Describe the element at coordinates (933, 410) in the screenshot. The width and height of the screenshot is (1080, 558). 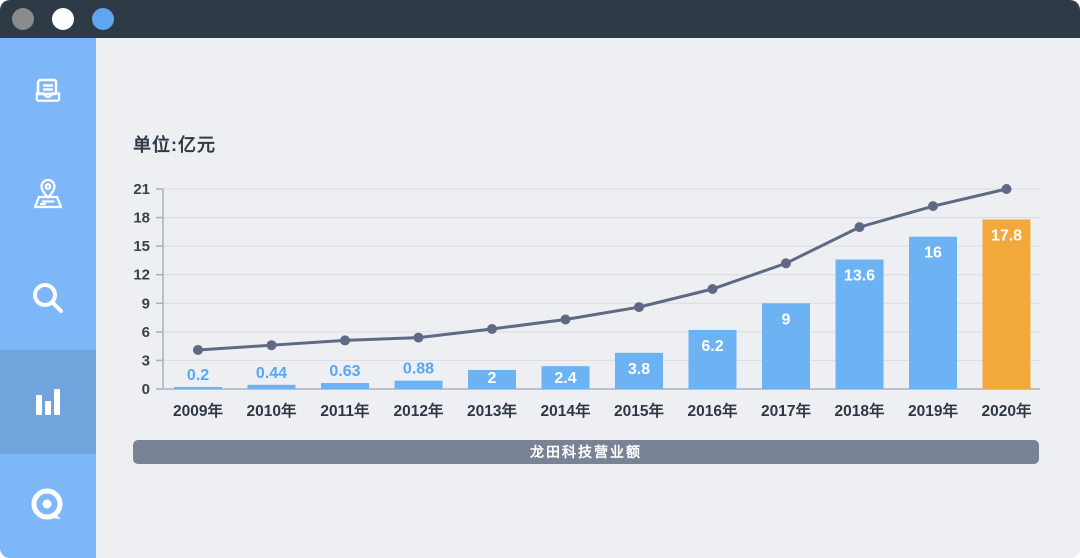
I see `x-category-label: 2019年` at that location.